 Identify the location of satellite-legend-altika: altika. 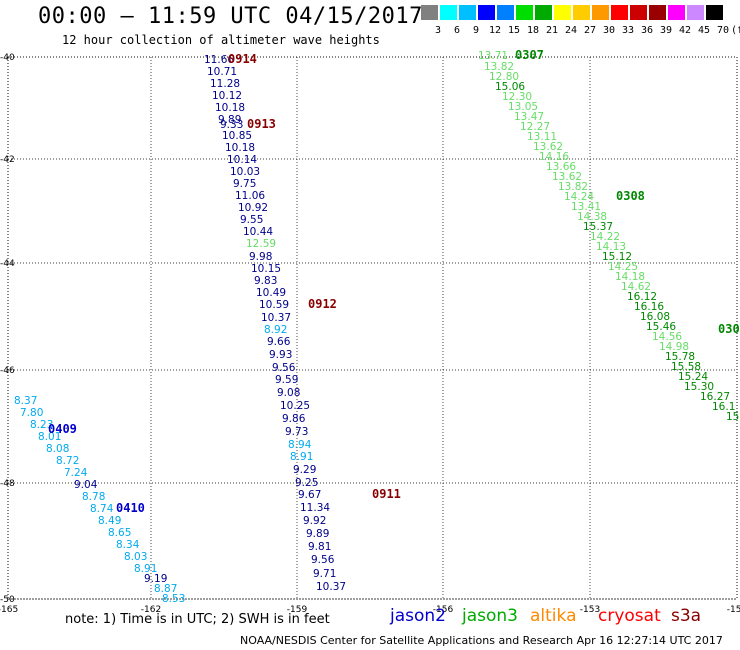
(553, 616).